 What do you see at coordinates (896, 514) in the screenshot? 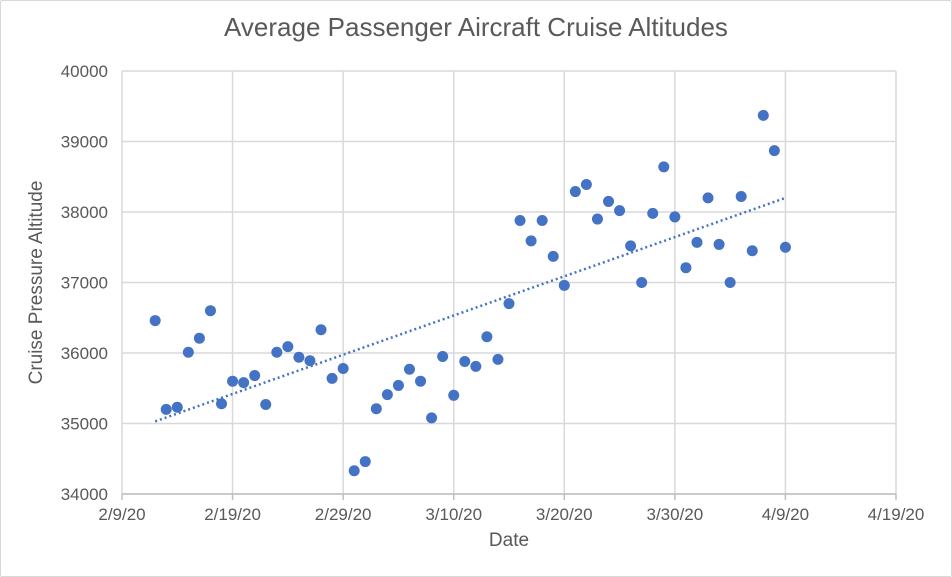
I see `x-tick-label: 4/19/20` at bounding box center [896, 514].